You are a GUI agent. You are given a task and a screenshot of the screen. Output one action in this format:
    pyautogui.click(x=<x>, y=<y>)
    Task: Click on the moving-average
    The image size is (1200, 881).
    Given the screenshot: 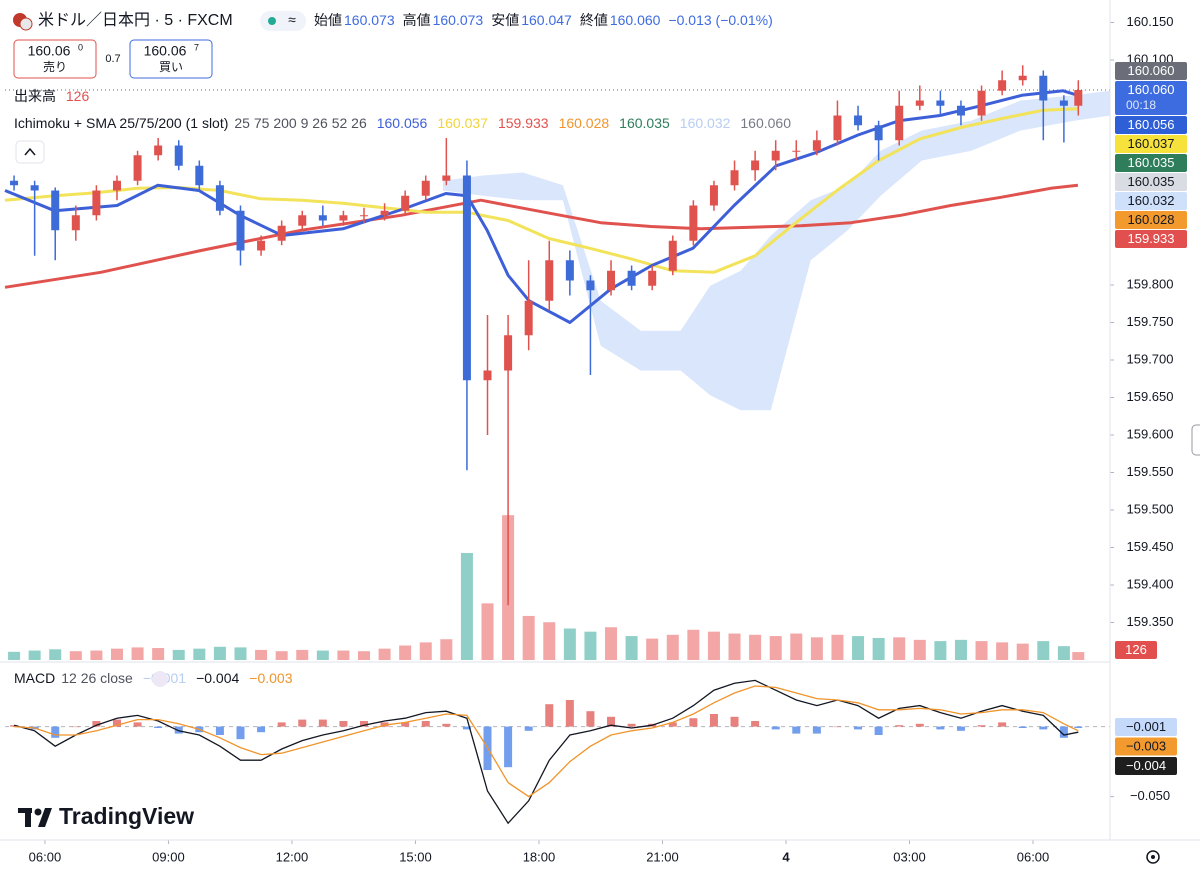 What is the action you would take?
    pyautogui.click(x=541, y=236)
    